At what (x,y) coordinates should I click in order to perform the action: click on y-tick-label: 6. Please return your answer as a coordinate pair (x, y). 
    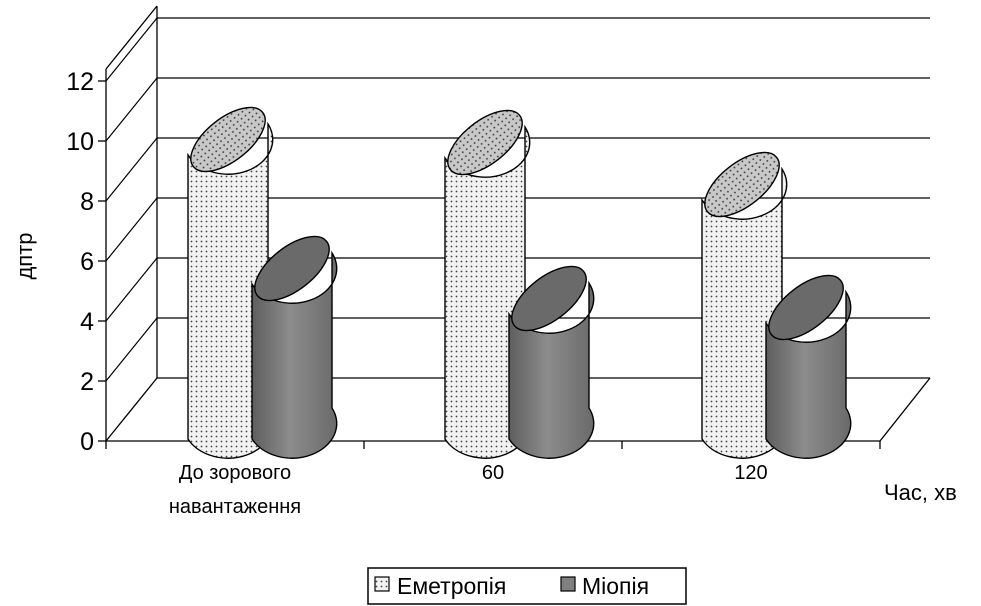
    Looking at the image, I should click on (87, 262).